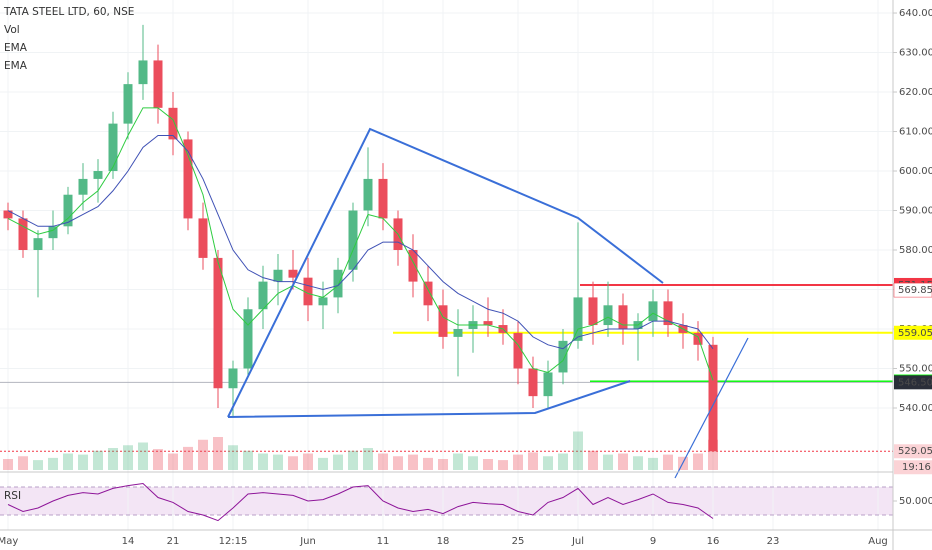 This screenshot has height=550, width=932. I want to click on x-tick-label: 16, so click(713, 541).